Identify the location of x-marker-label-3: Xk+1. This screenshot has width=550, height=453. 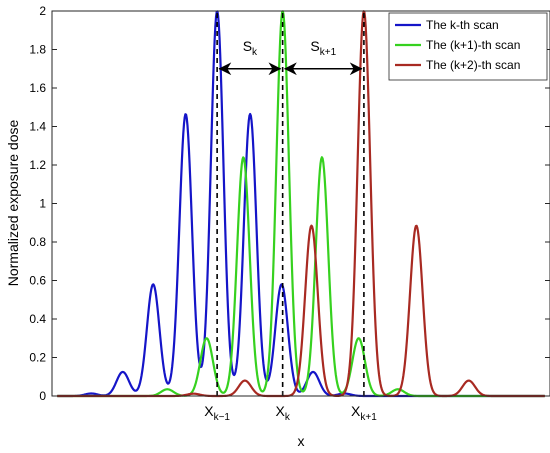
(364, 413).